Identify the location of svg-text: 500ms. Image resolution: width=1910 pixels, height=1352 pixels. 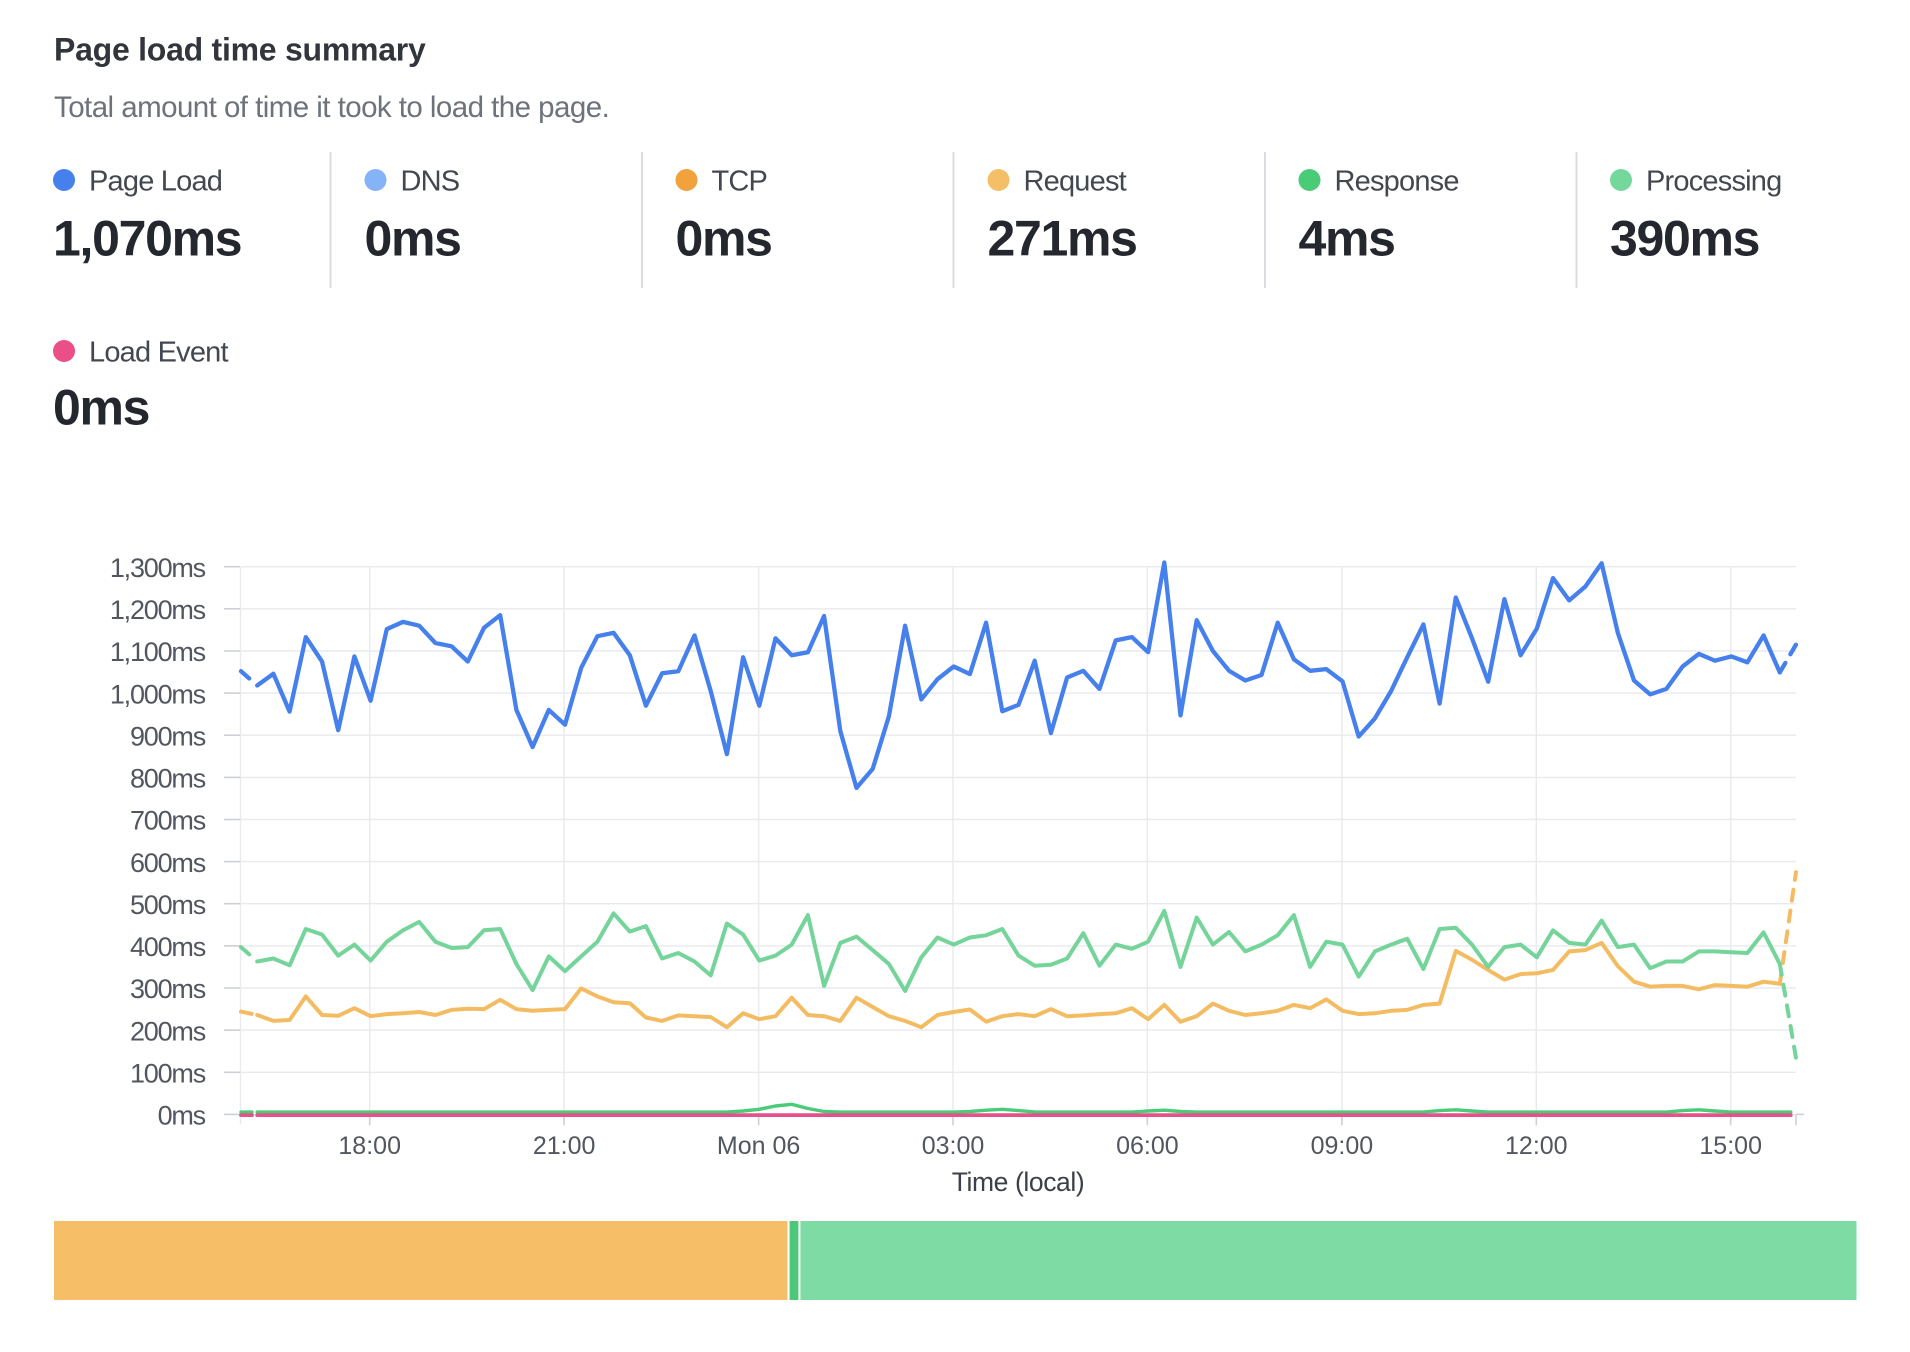
(168, 905).